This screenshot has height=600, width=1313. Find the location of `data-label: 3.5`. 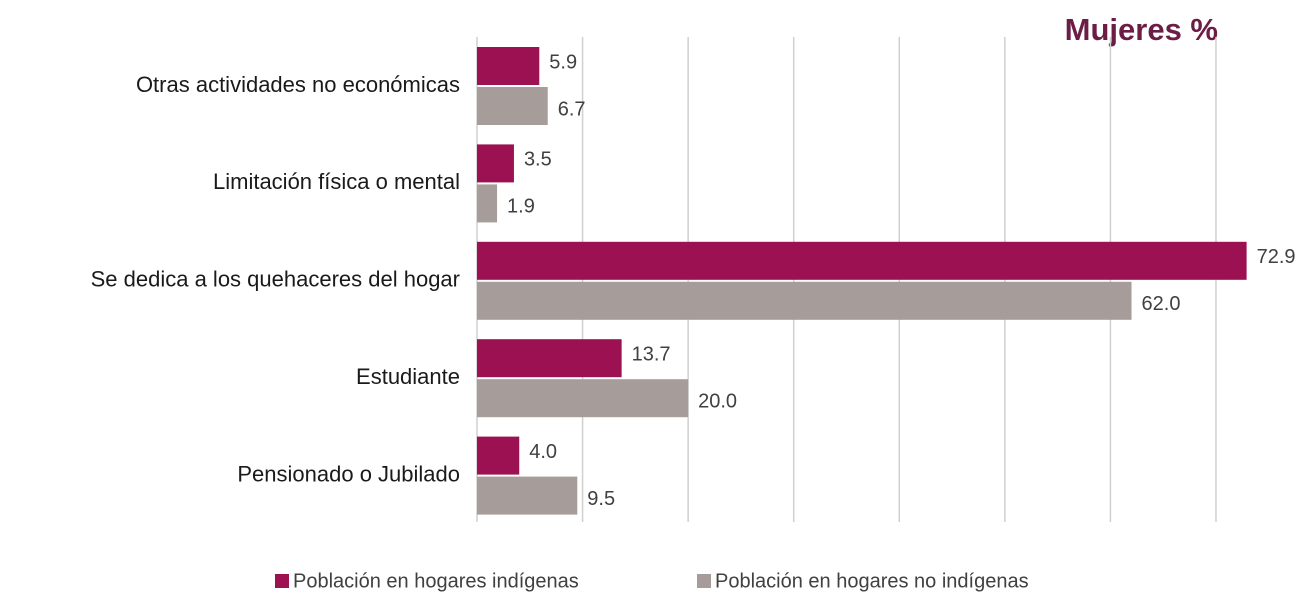

data-label: 3.5 is located at coordinates (538, 160).